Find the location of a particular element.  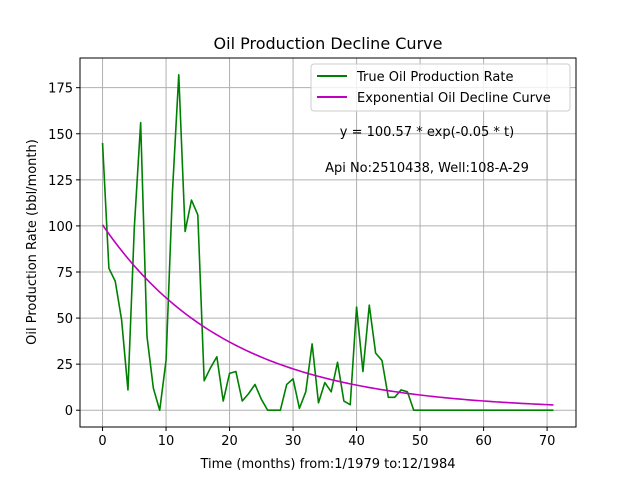

x-axis-label: Time (months) from:1/1979 to:12/1984 is located at coordinates (327, 464).